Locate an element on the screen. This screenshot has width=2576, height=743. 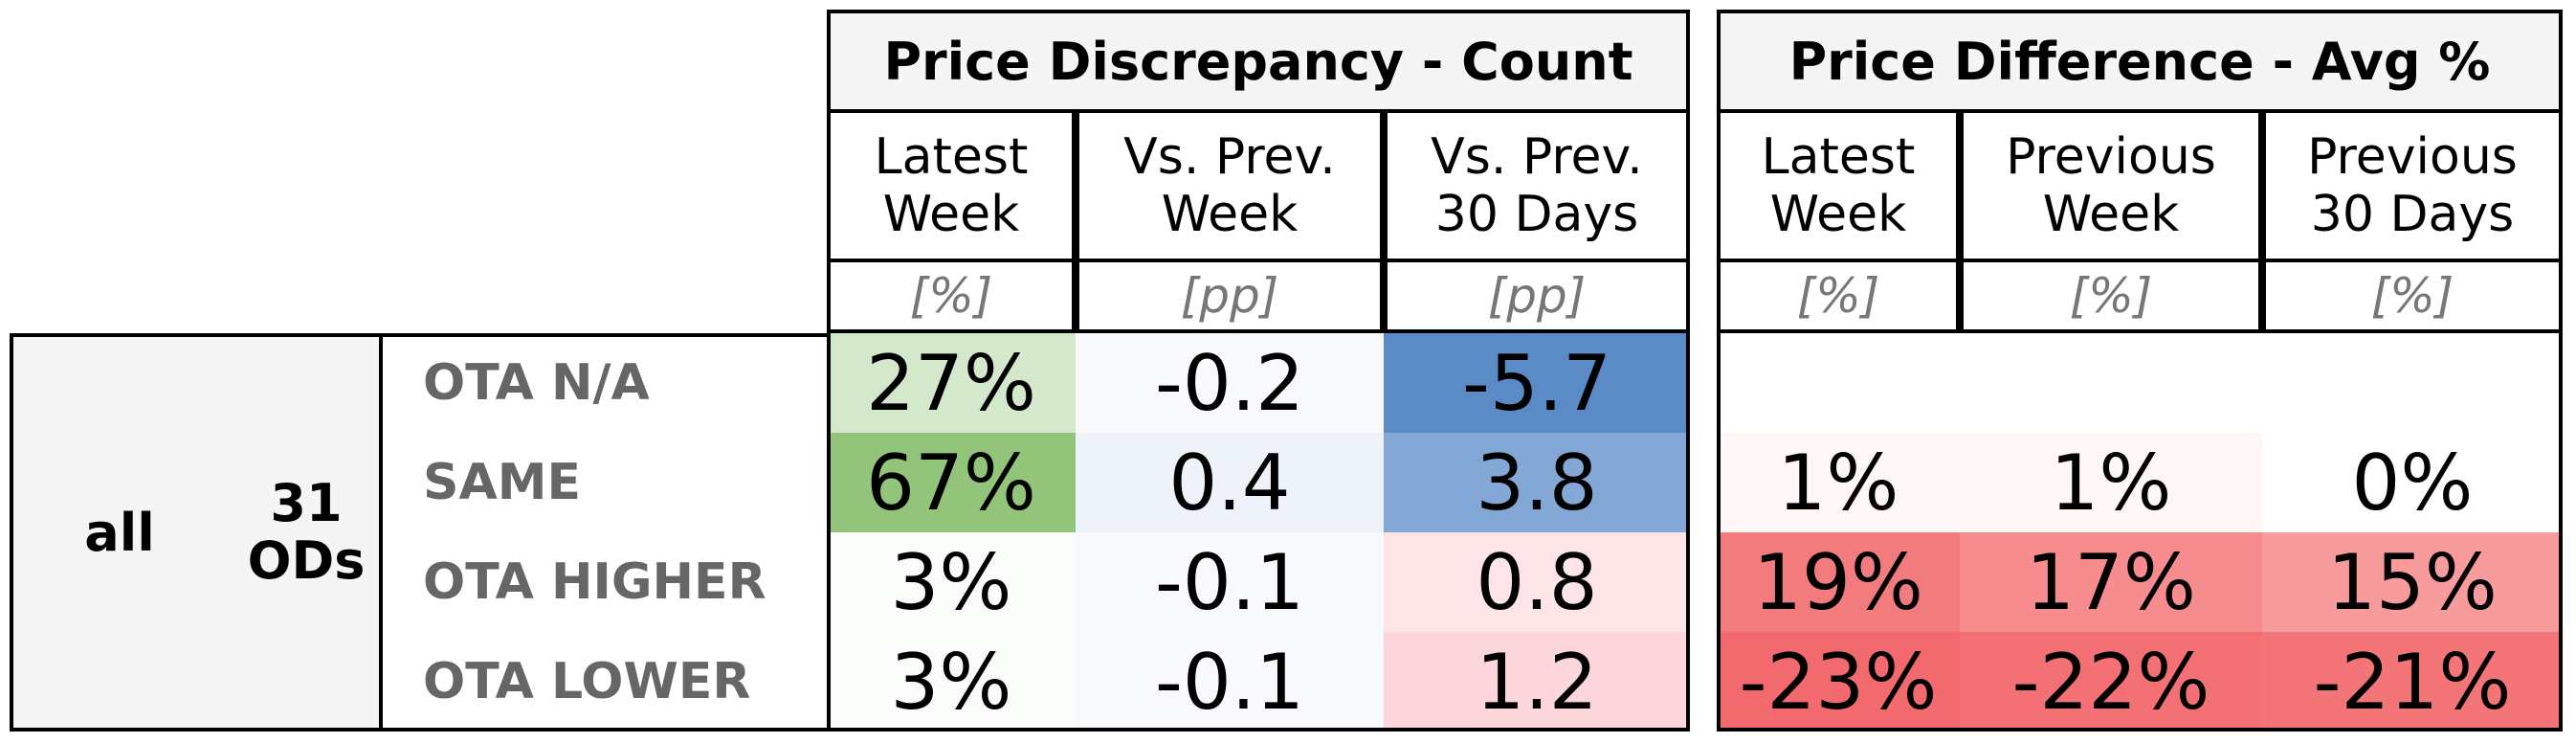
table-cell: -22% is located at coordinates (2111, 682).